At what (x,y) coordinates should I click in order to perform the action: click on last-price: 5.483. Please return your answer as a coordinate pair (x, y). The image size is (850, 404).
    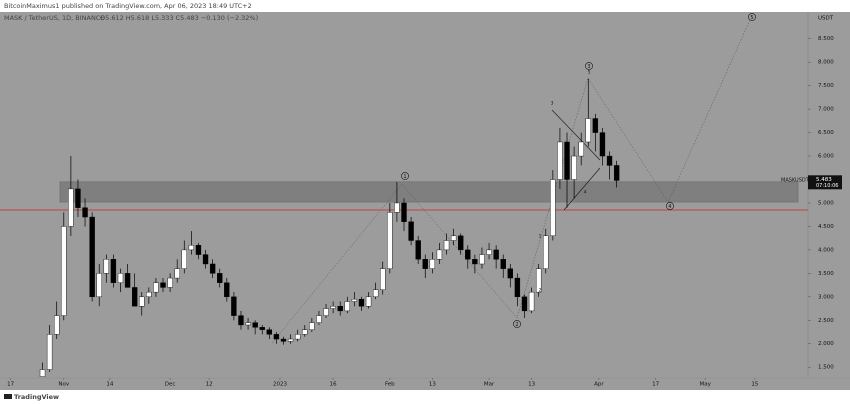
    Looking at the image, I should click on (824, 180).